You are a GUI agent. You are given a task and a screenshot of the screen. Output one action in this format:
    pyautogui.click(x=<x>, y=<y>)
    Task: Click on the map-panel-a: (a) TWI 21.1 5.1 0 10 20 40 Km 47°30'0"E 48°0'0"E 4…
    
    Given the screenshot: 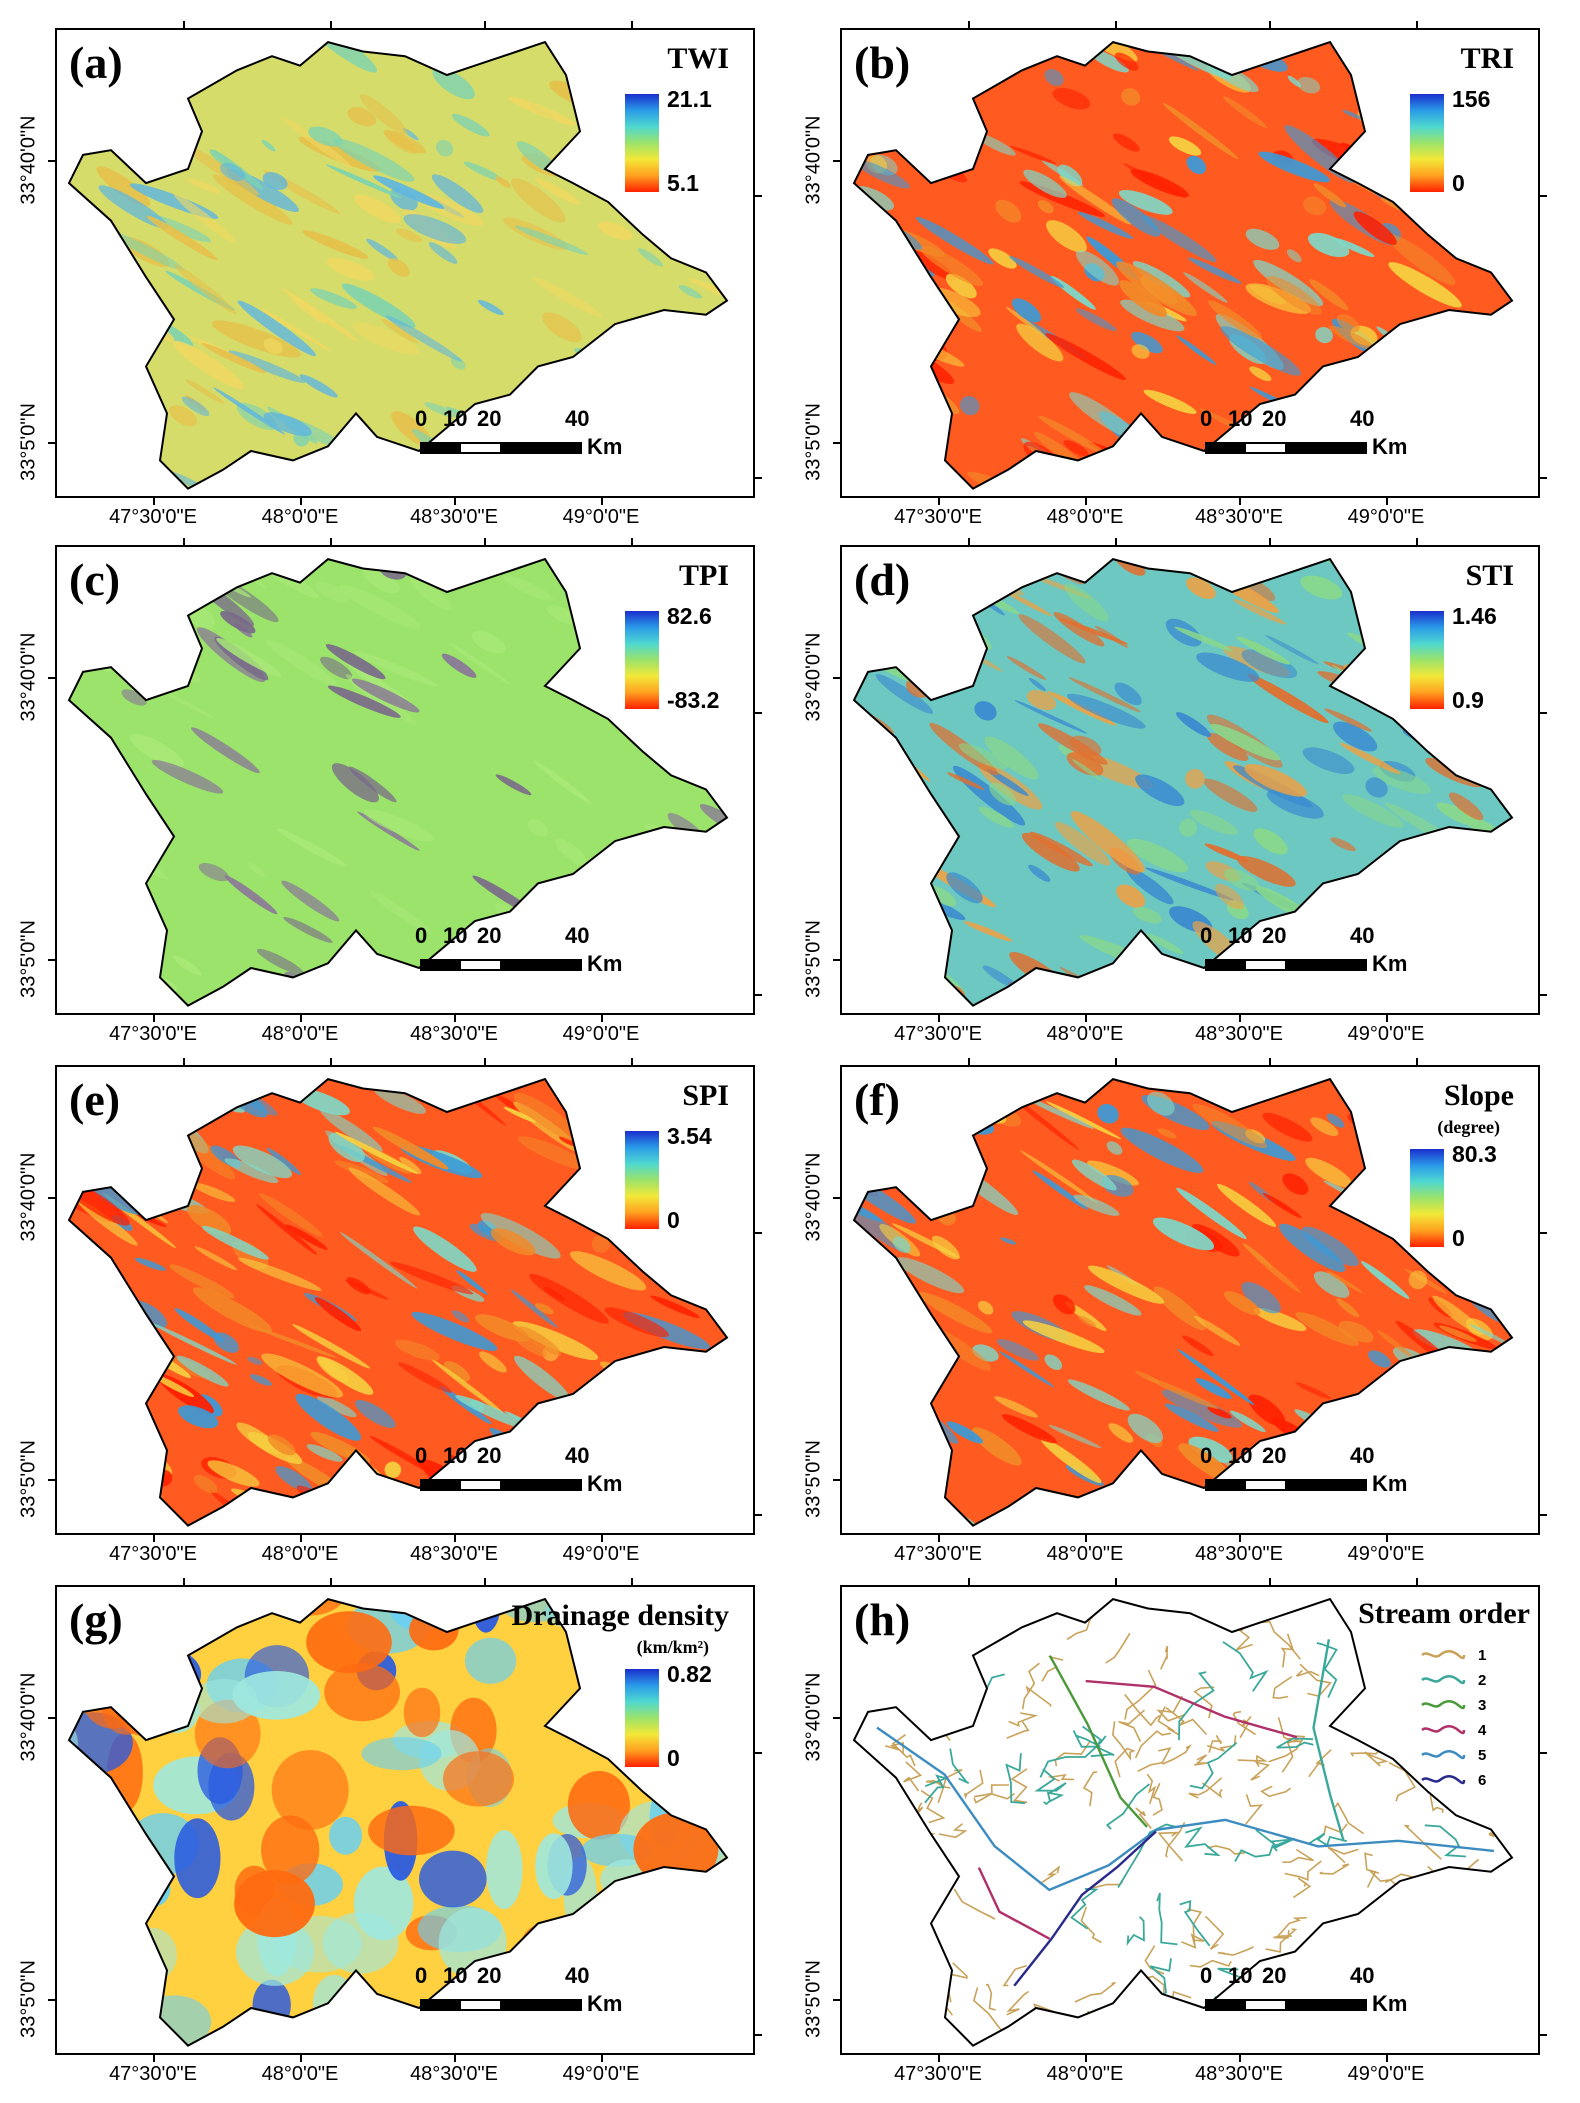 What is the action you would take?
    pyautogui.click(x=390, y=274)
    